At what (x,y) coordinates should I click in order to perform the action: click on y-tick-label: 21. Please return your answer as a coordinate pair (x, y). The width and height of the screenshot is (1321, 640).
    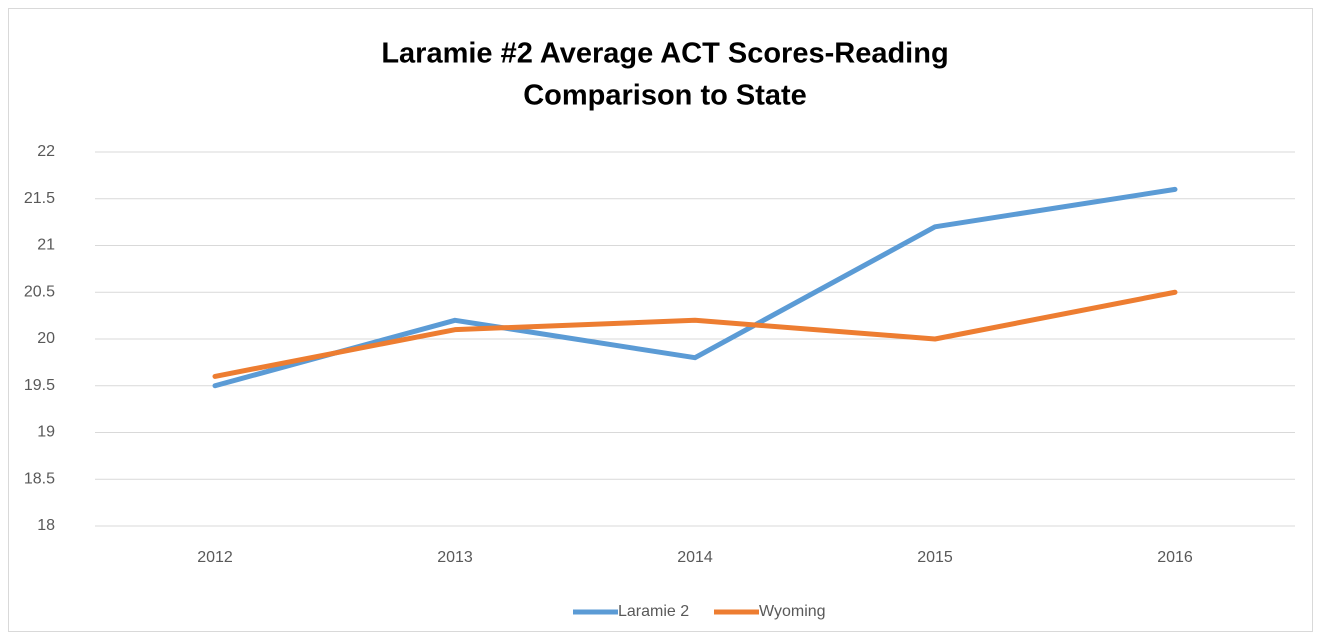
    Looking at the image, I should click on (46, 245).